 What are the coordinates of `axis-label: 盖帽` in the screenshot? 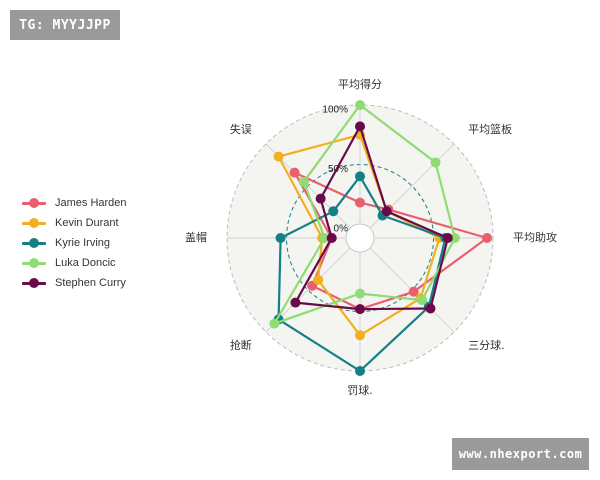 It's located at (196, 237).